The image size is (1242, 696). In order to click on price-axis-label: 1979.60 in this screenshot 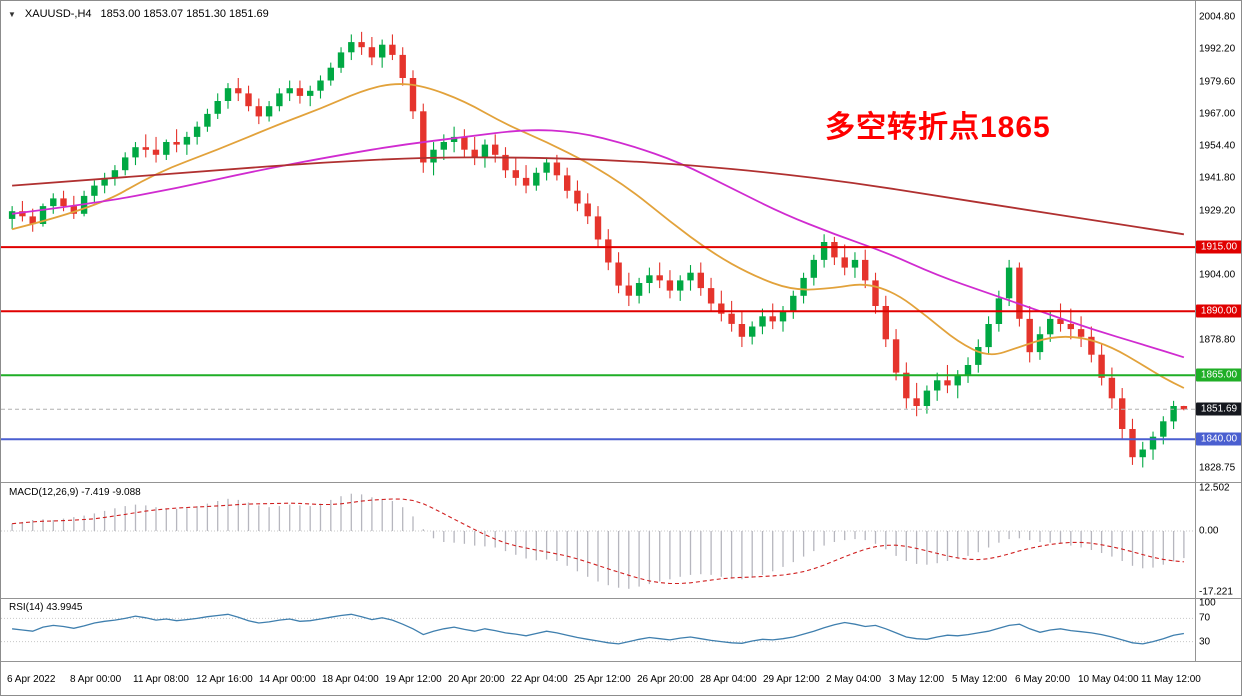, I will do `click(1217, 82)`.